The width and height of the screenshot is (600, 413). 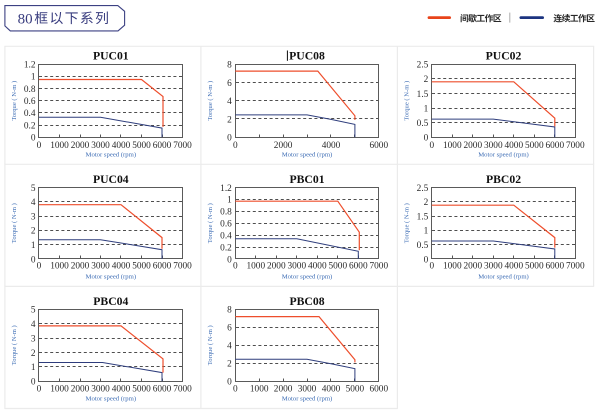 What do you see at coordinates (30, 126) in the screenshot?
I see `svg-text: 0.2` at bounding box center [30, 126].